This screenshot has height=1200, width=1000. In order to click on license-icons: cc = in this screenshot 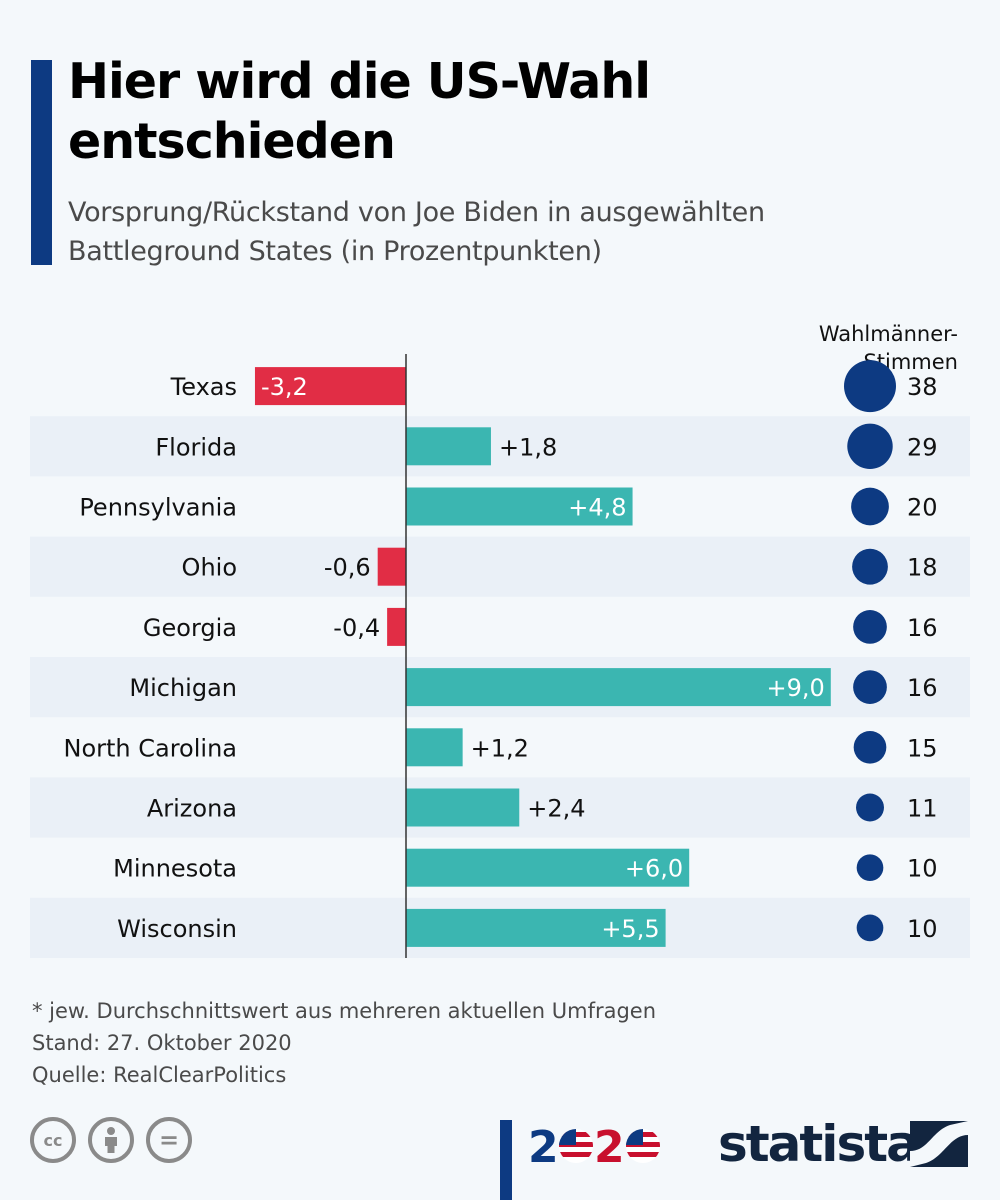, I will do `click(111, 1140)`.